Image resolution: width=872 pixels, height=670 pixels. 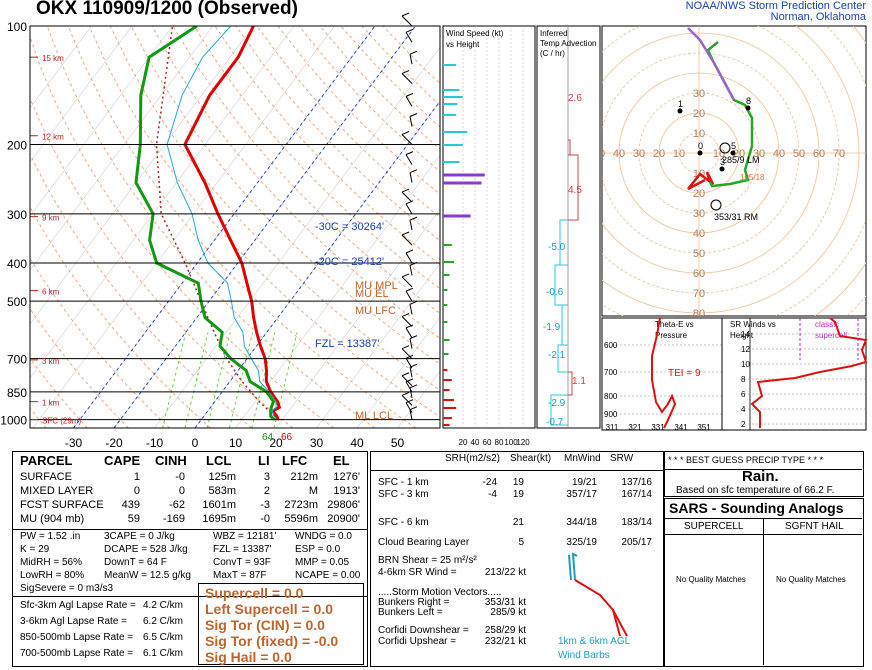 I want to click on composite-value: Sig Tor (CIN) = 0.0, so click(x=265, y=625).